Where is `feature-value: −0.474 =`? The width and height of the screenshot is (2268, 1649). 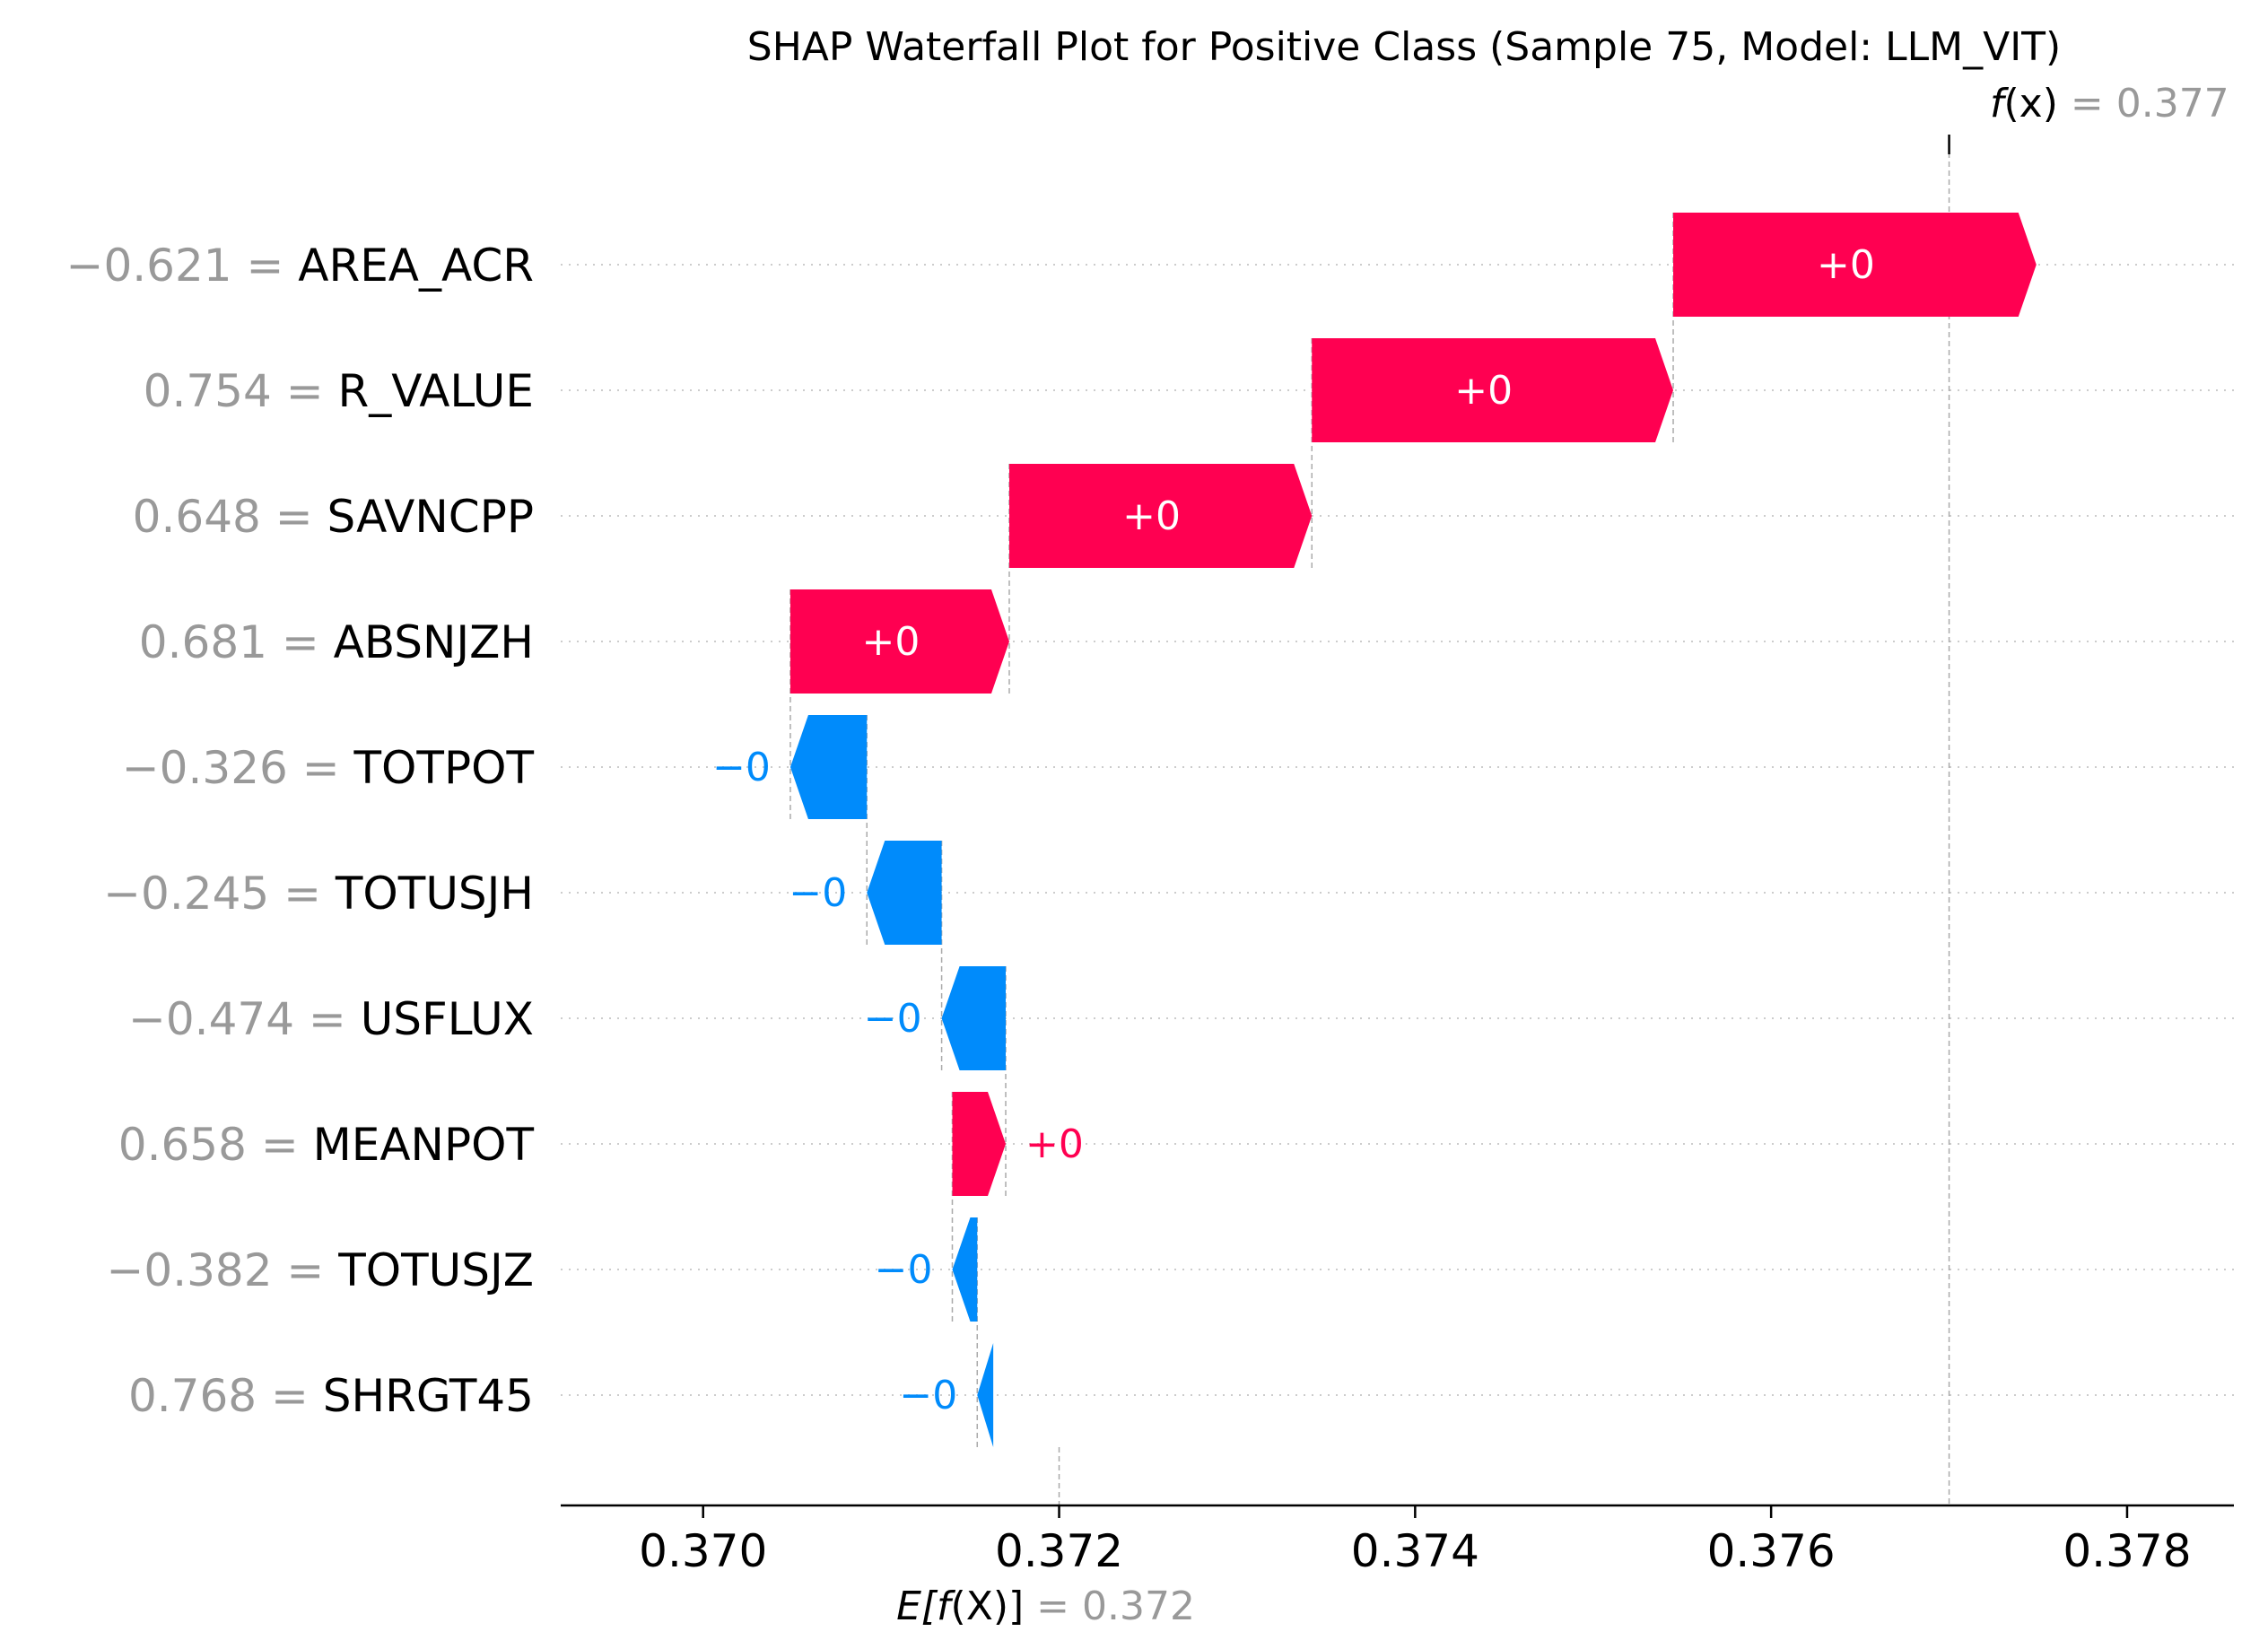 feature-value: −0.474 = is located at coordinates (244, 1019).